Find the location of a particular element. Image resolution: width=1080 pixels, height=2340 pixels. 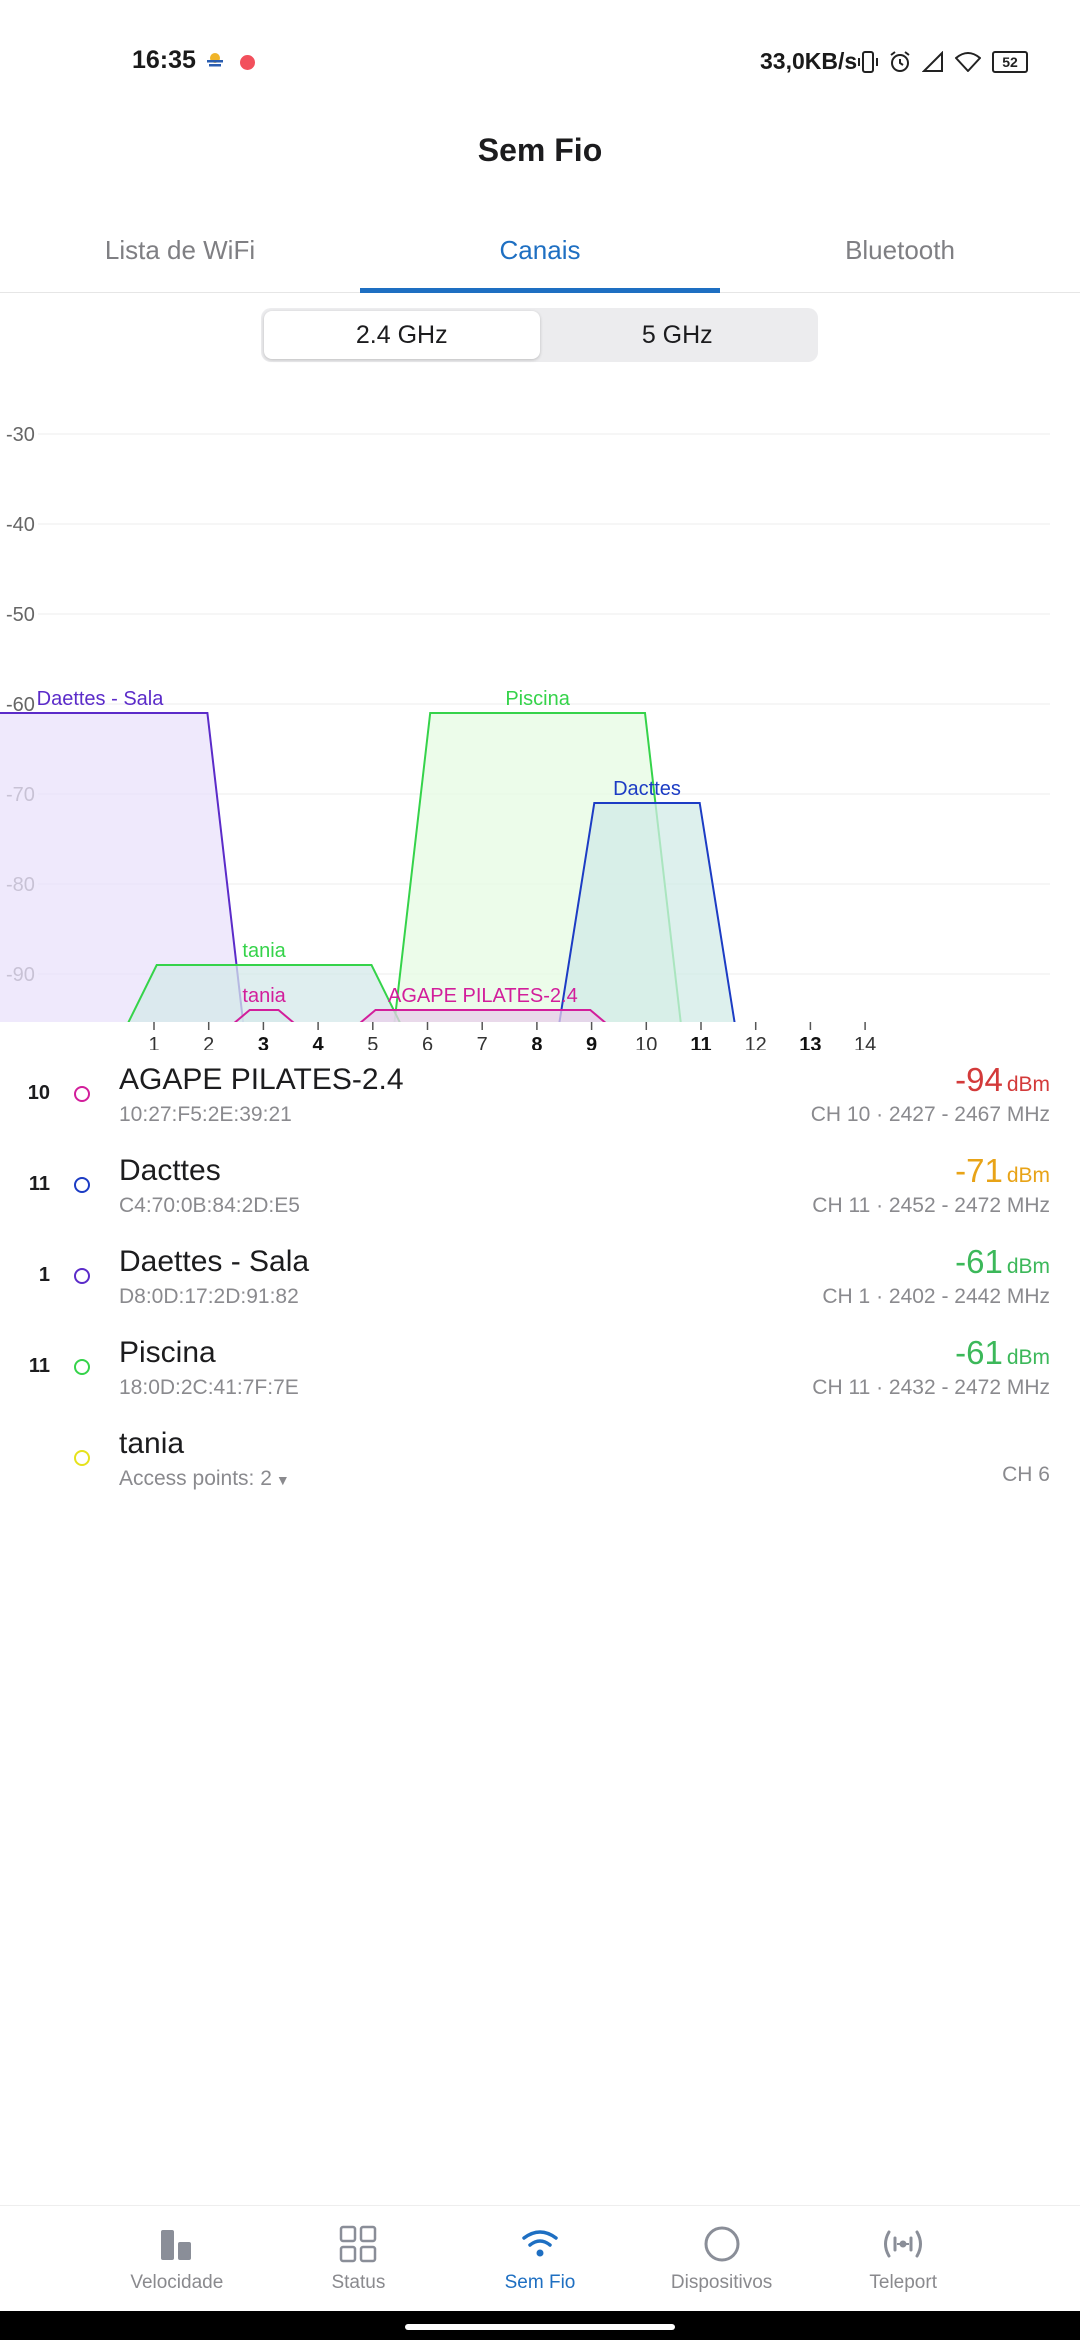

y-tick-label: -60 is located at coordinates (20, 705).